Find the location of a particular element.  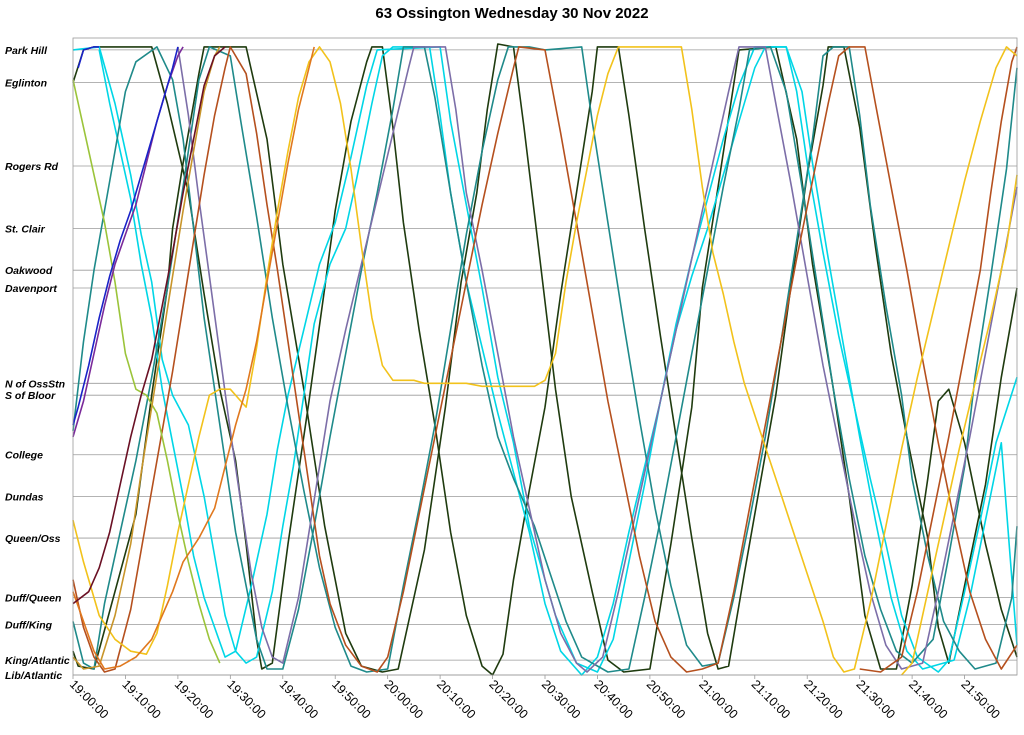

stop-label: Rogers Rd is located at coordinates (32, 167).